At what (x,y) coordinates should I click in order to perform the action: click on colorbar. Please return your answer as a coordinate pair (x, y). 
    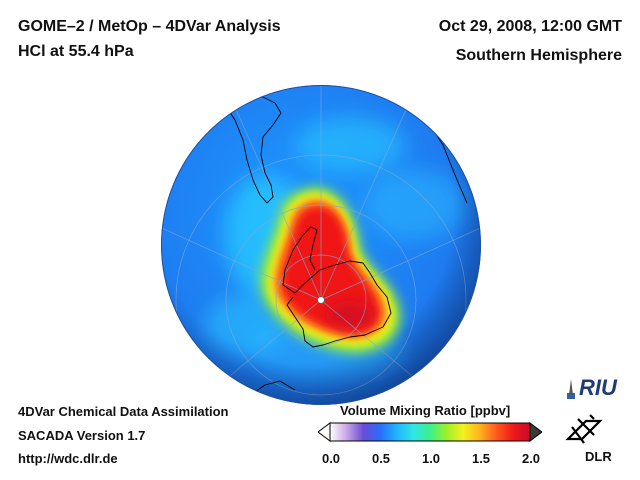
    Looking at the image, I should click on (430, 432).